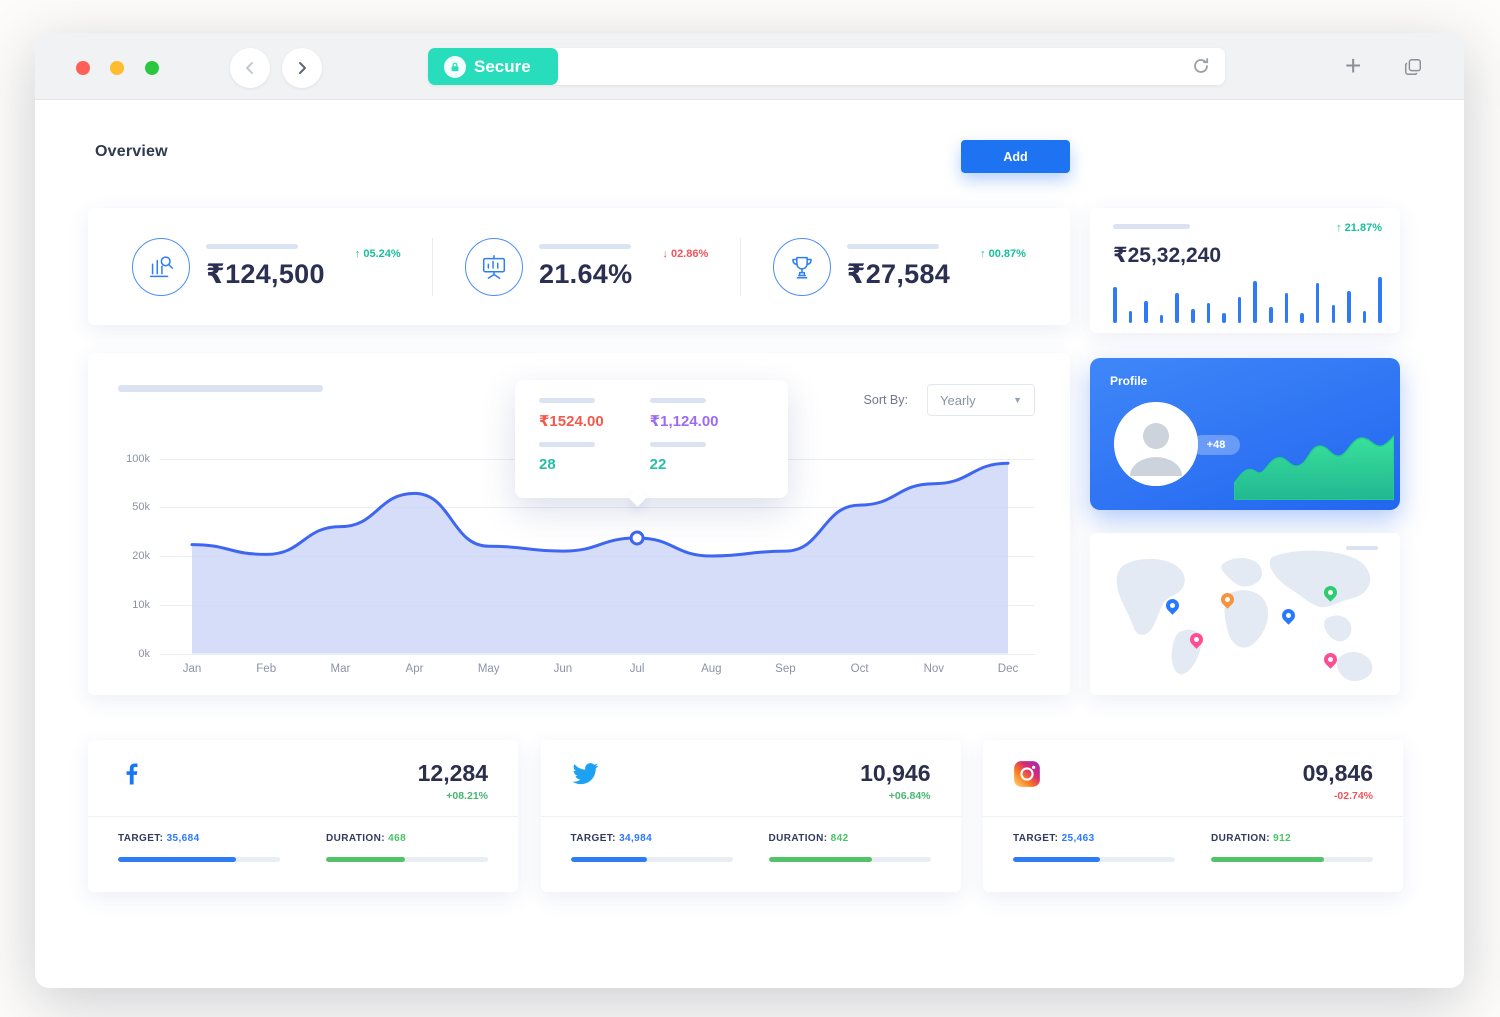 The width and height of the screenshot is (1500, 1017). Describe the element at coordinates (1282, 838) in the screenshot. I see `duration-value: 912` at that location.